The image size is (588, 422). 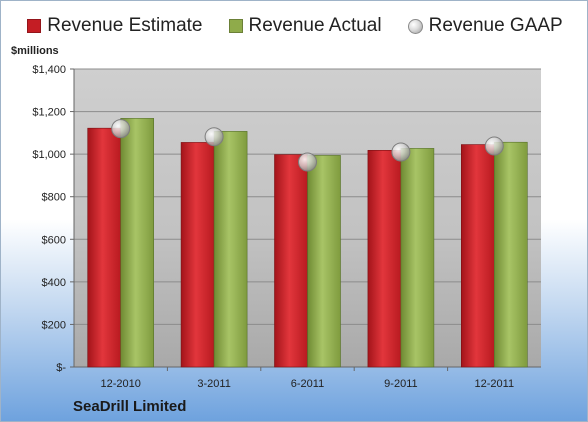 I want to click on y-tick-label: $600, so click(x=54, y=240).